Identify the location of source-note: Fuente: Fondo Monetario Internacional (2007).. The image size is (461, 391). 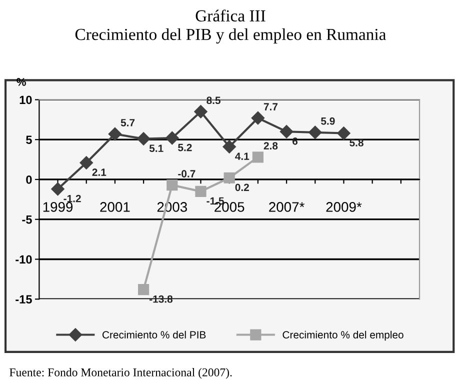
(121, 373).